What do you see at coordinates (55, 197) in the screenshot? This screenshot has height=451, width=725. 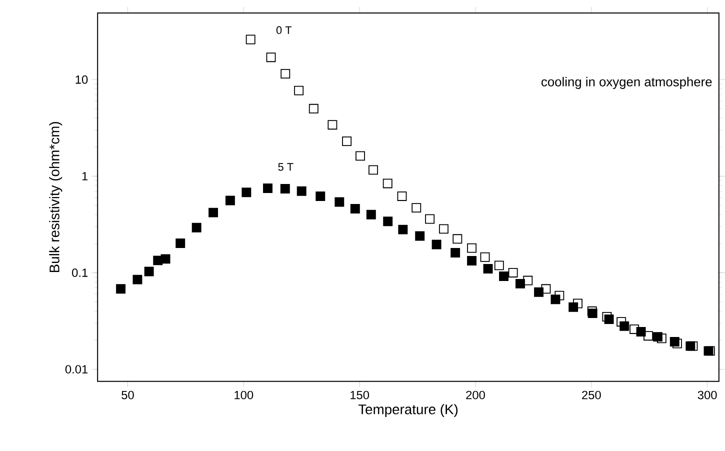 I see `y-axis-title: Bulk resistivity (ohm*cm)` at bounding box center [55, 197].